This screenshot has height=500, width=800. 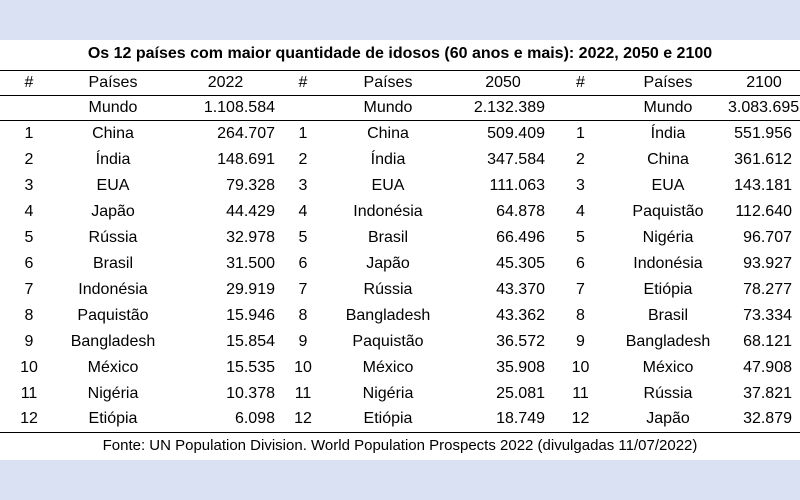 I want to click on value-cell: 29.919, so click(x=250, y=289).